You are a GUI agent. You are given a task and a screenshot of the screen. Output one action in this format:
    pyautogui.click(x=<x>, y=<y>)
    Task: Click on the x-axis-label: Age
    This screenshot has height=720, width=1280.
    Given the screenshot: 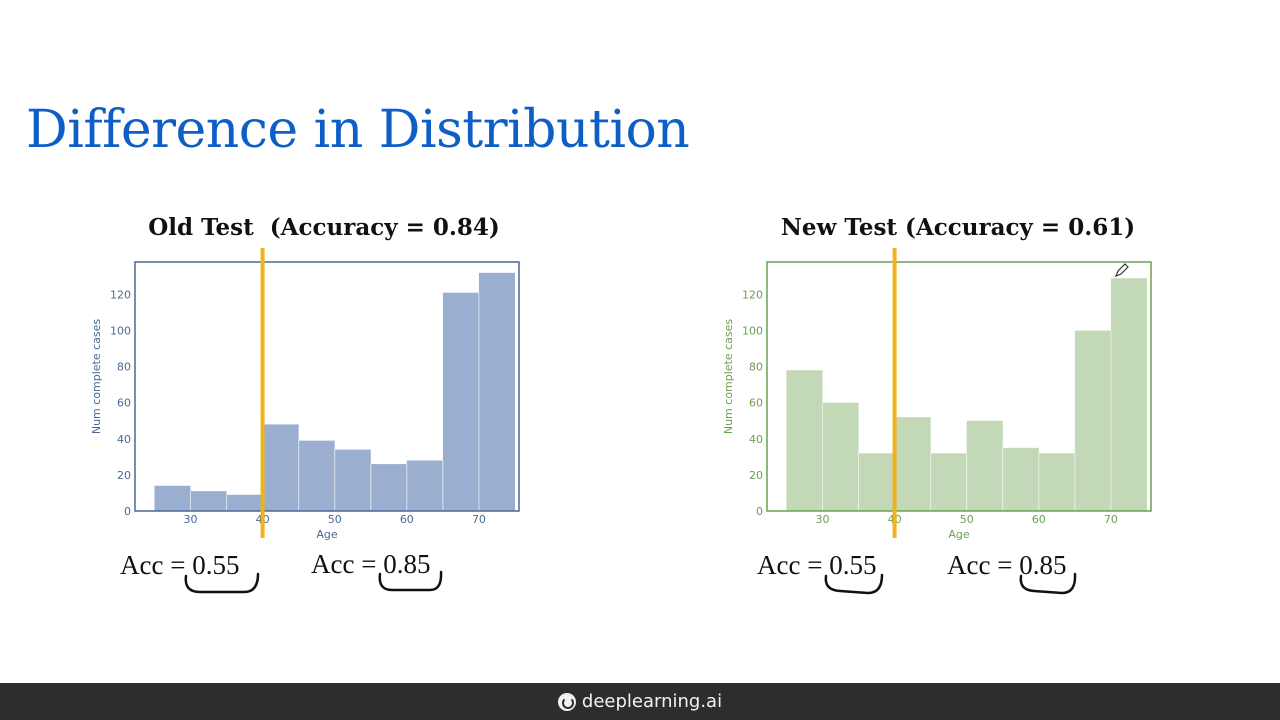 What is the action you would take?
    pyautogui.click(x=327, y=534)
    